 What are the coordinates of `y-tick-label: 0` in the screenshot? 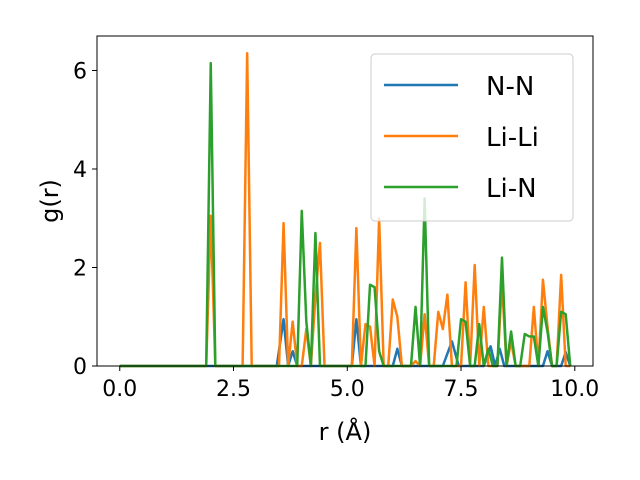 It's located at (80, 367).